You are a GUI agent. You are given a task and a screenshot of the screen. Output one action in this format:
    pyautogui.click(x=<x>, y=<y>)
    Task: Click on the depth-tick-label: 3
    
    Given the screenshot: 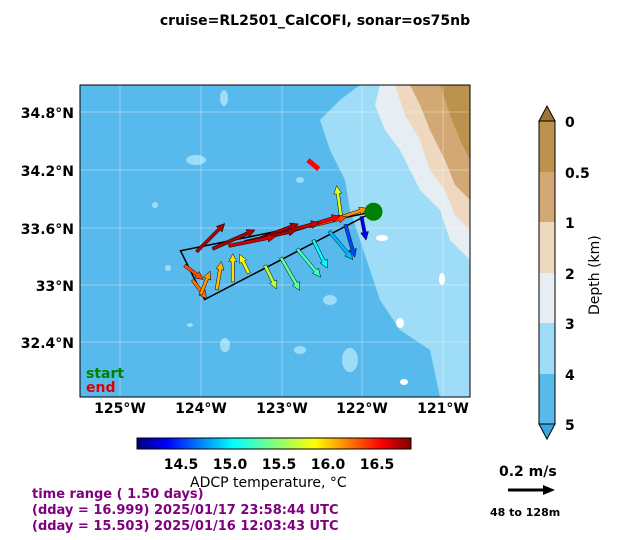 What is the action you would take?
    pyautogui.click(x=570, y=325)
    